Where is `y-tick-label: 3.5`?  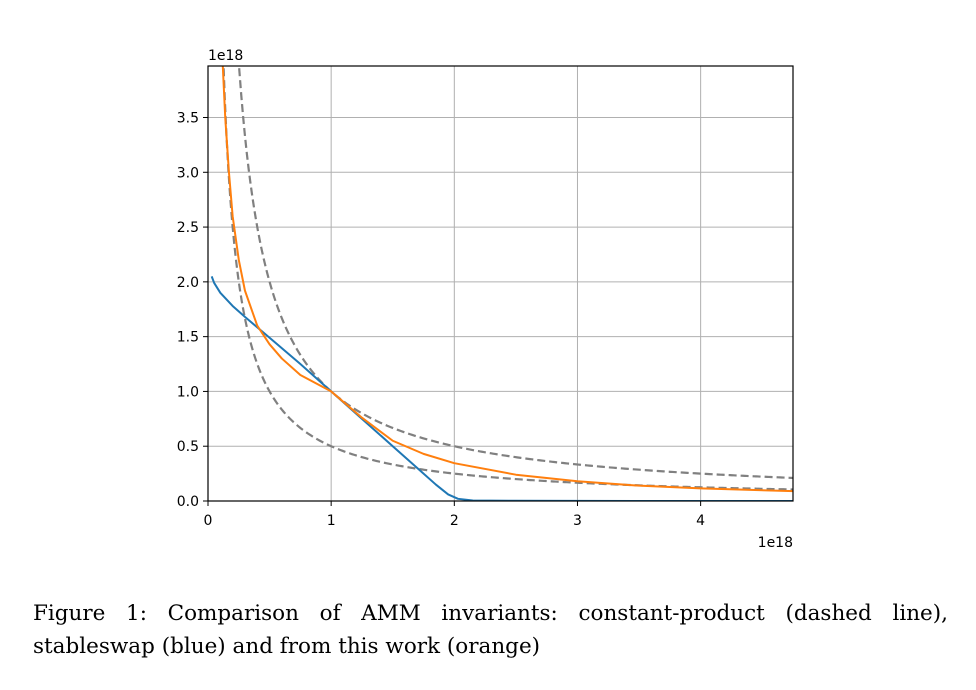
y-tick-label: 3.5 is located at coordinates (188, 118).